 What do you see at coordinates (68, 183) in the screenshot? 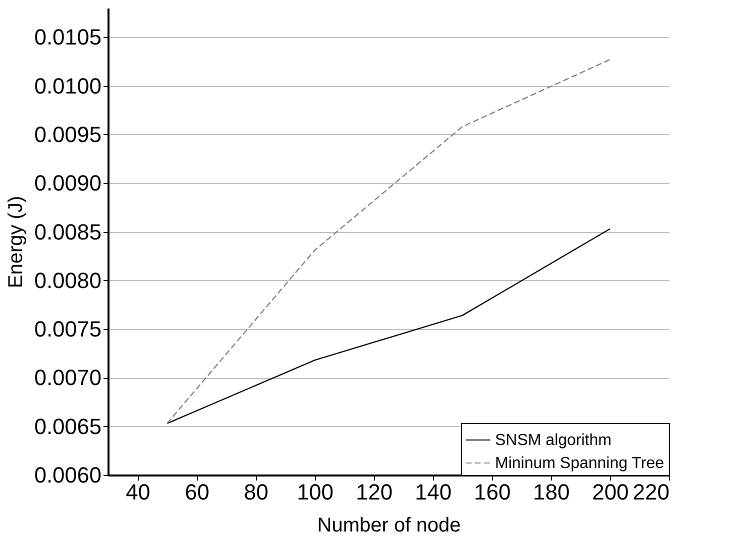
I see `y-tick-label: 0.0090` at bounding box center [68, 183].